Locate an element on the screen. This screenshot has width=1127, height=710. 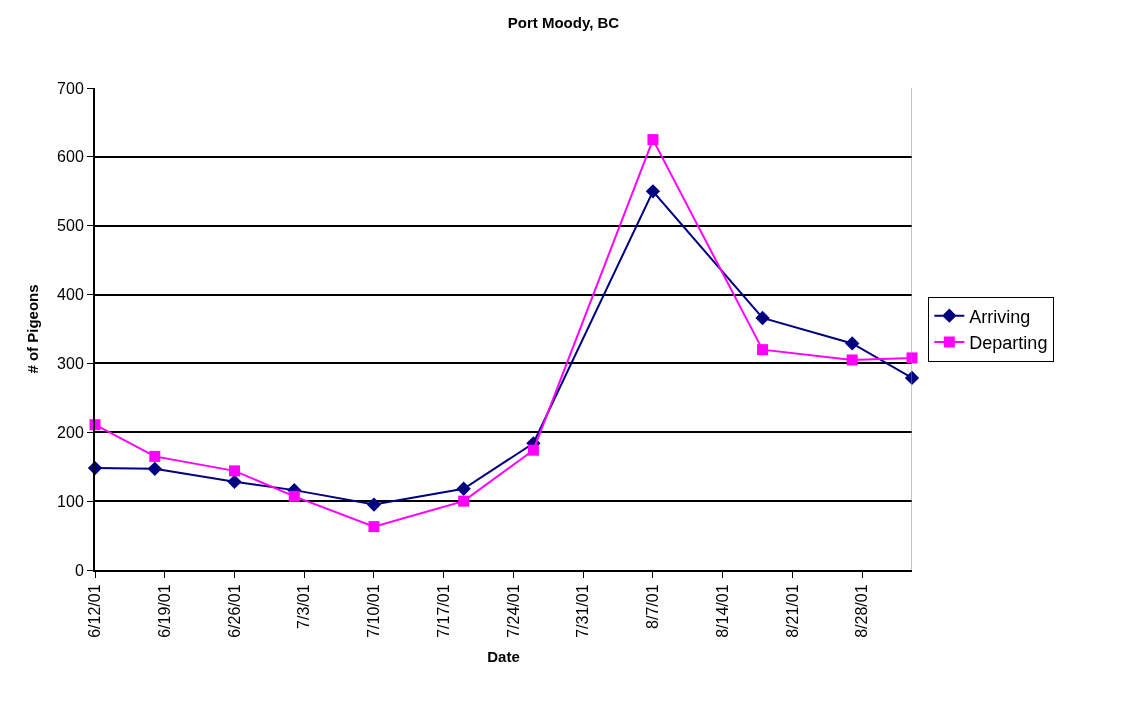
x-tick-label: 6/26/01 is located at coordinates (234, 611).